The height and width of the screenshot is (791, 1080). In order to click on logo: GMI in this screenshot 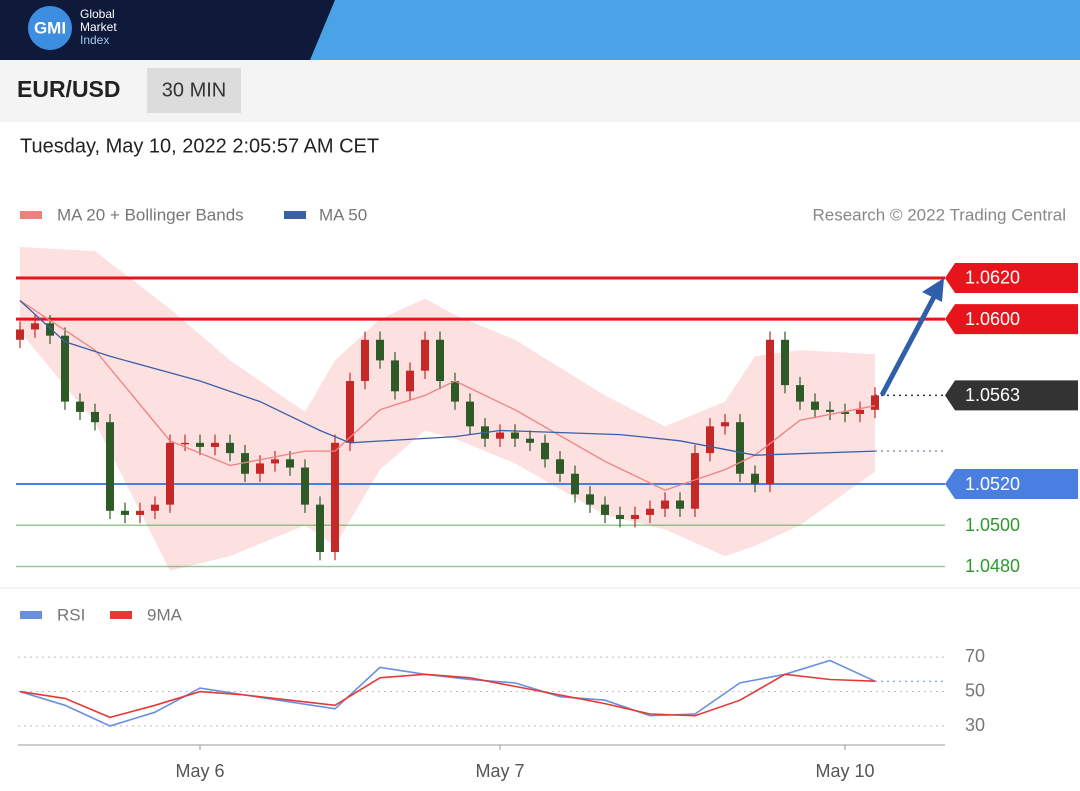, I will do `click(50, 27)`.